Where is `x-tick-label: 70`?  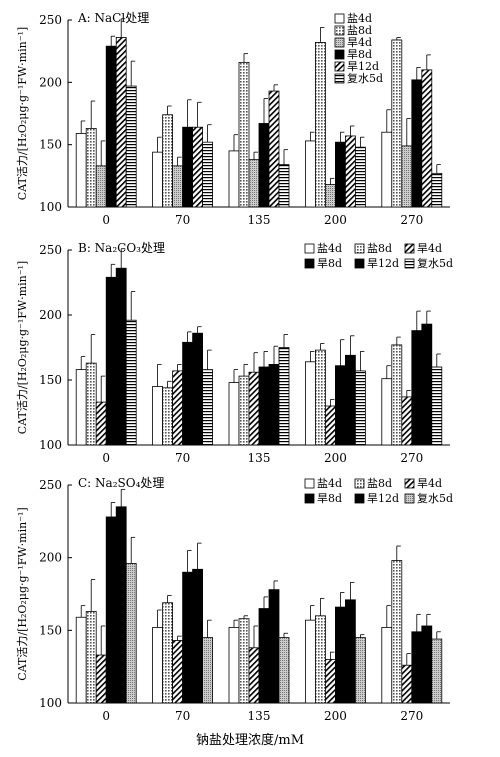
x-tick-label: 70 is located at coordinates (182, 716).